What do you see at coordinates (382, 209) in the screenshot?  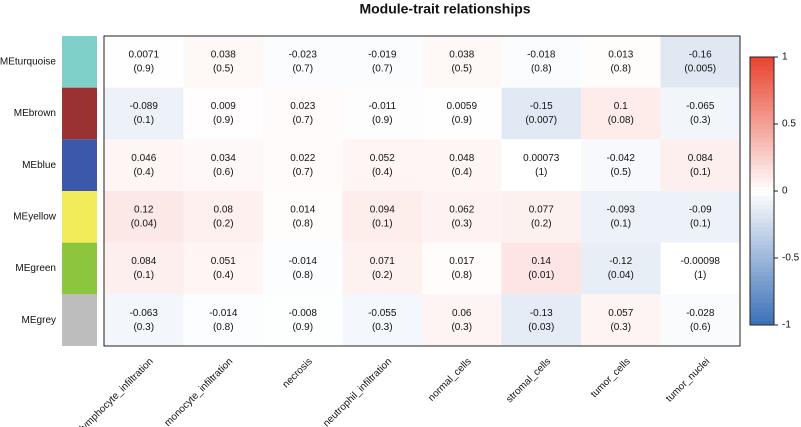 I see `cell-value: 0.094` at bounding box center [382, 209].